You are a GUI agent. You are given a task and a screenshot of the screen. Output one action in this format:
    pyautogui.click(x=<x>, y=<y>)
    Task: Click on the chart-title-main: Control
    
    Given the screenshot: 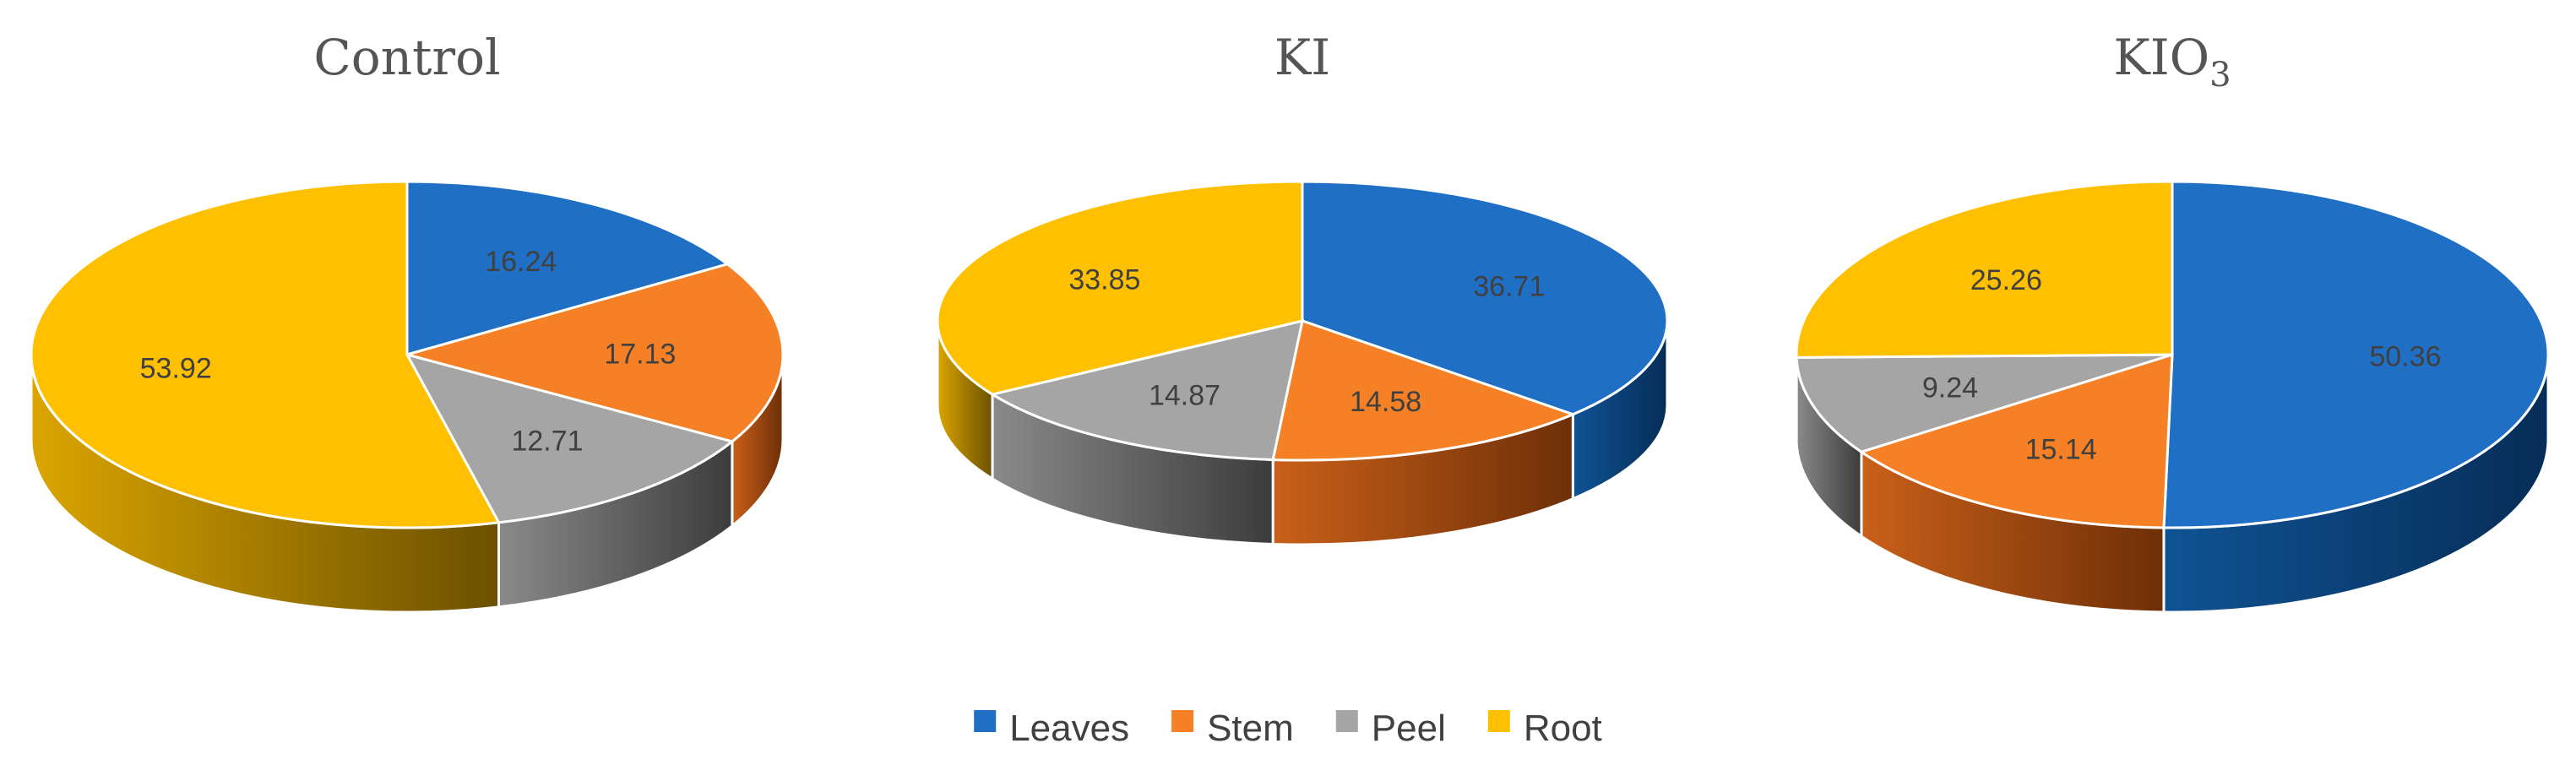 What is the action you would take?
    pyautogui.click(x=406, y=57)
    